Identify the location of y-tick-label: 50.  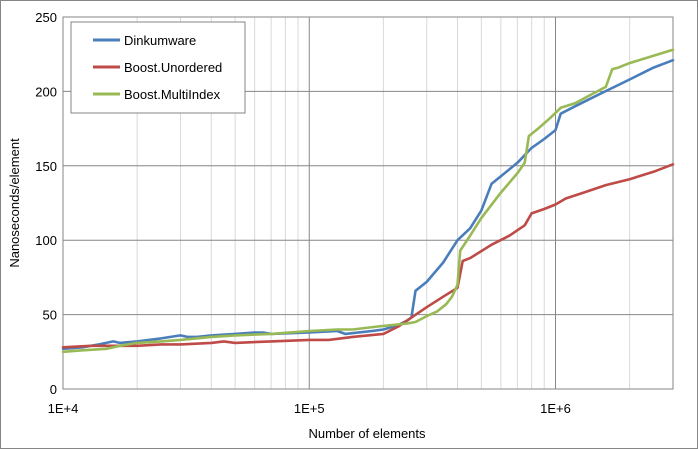
(50, 315).